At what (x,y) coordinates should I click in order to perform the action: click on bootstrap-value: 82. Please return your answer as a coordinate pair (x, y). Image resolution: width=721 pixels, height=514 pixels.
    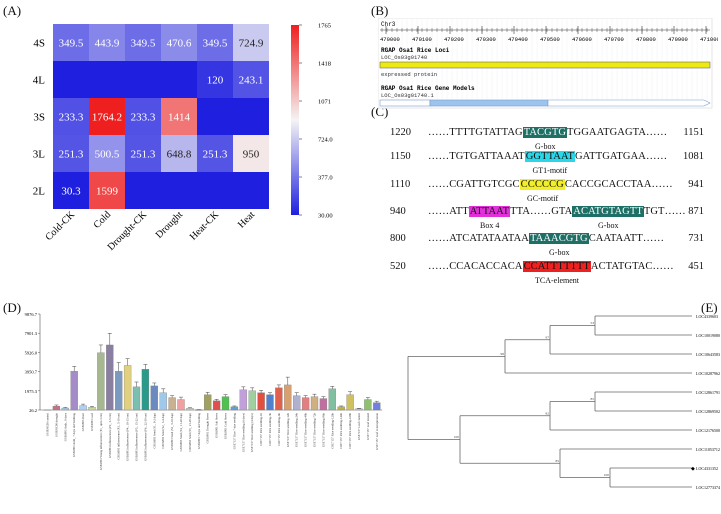
    Looking at the image, I should click on (548, 413).